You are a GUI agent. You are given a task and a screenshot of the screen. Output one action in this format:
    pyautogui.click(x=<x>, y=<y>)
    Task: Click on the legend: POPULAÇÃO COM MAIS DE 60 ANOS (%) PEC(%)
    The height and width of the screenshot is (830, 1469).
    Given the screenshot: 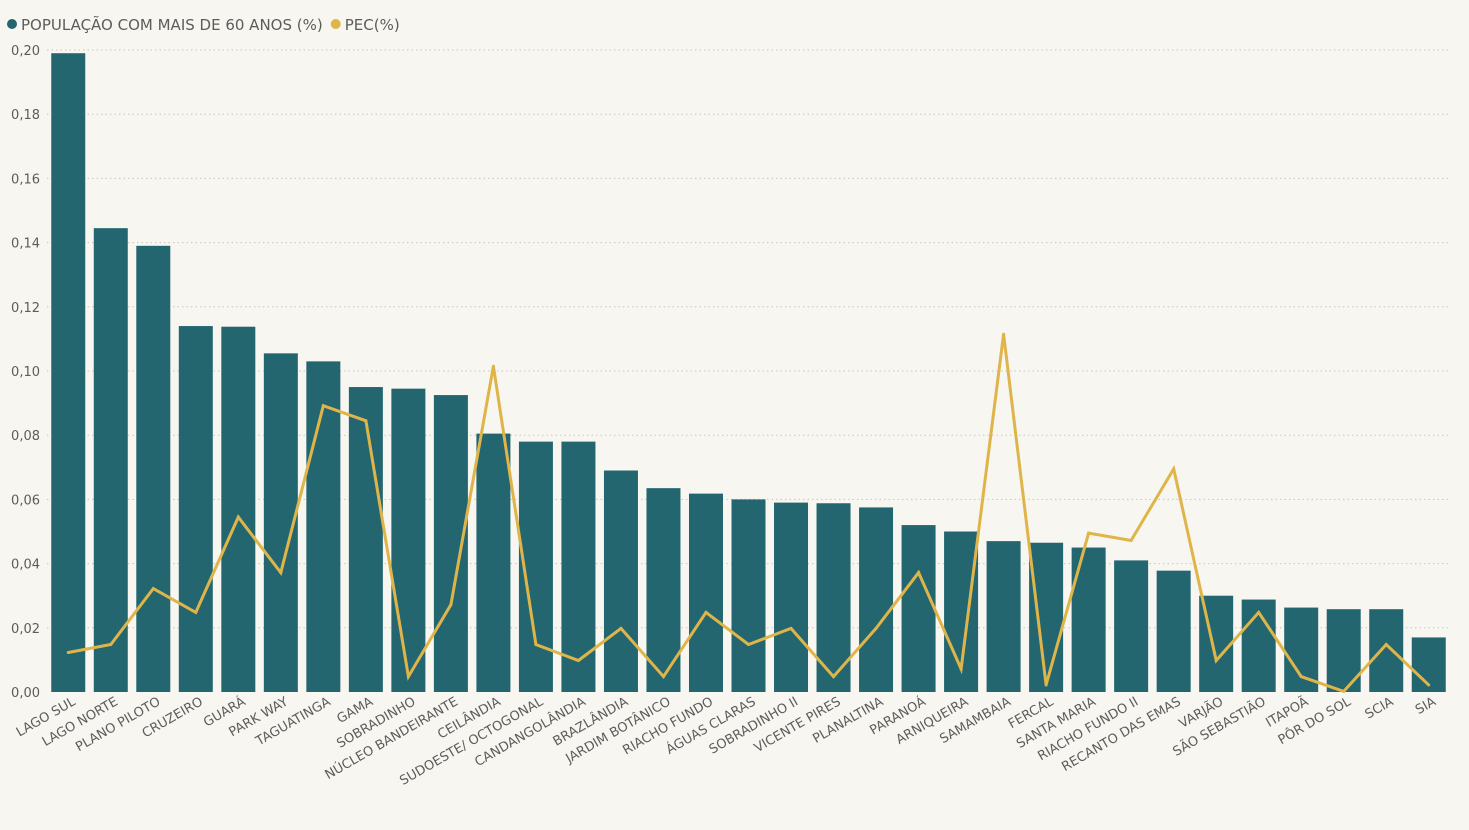 What is the action you would take?
    pyautogui.click(x=203, y=24)
    